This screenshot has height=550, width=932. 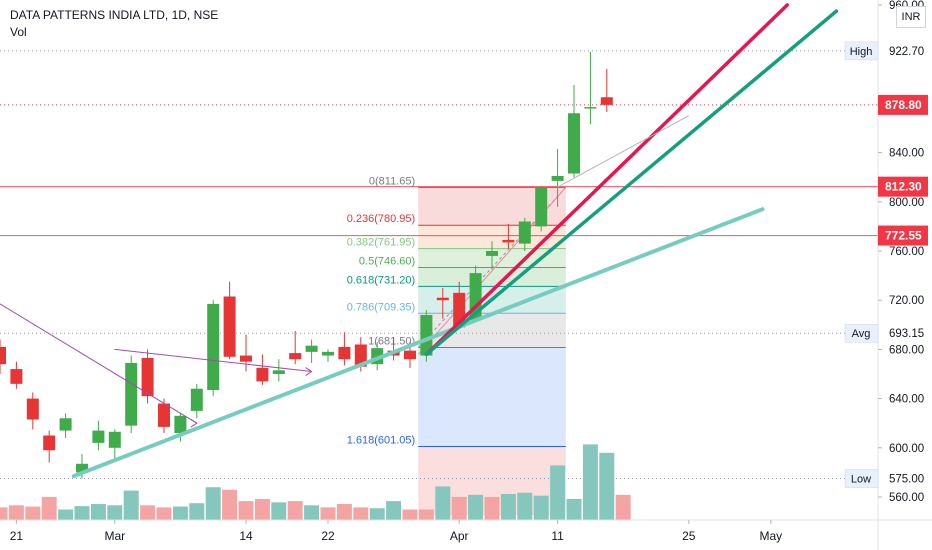 What do you see at coordinates (906, 252) in the screenshot?
I see `price-tick-label: 760.00` at bounding box center [906, 252].